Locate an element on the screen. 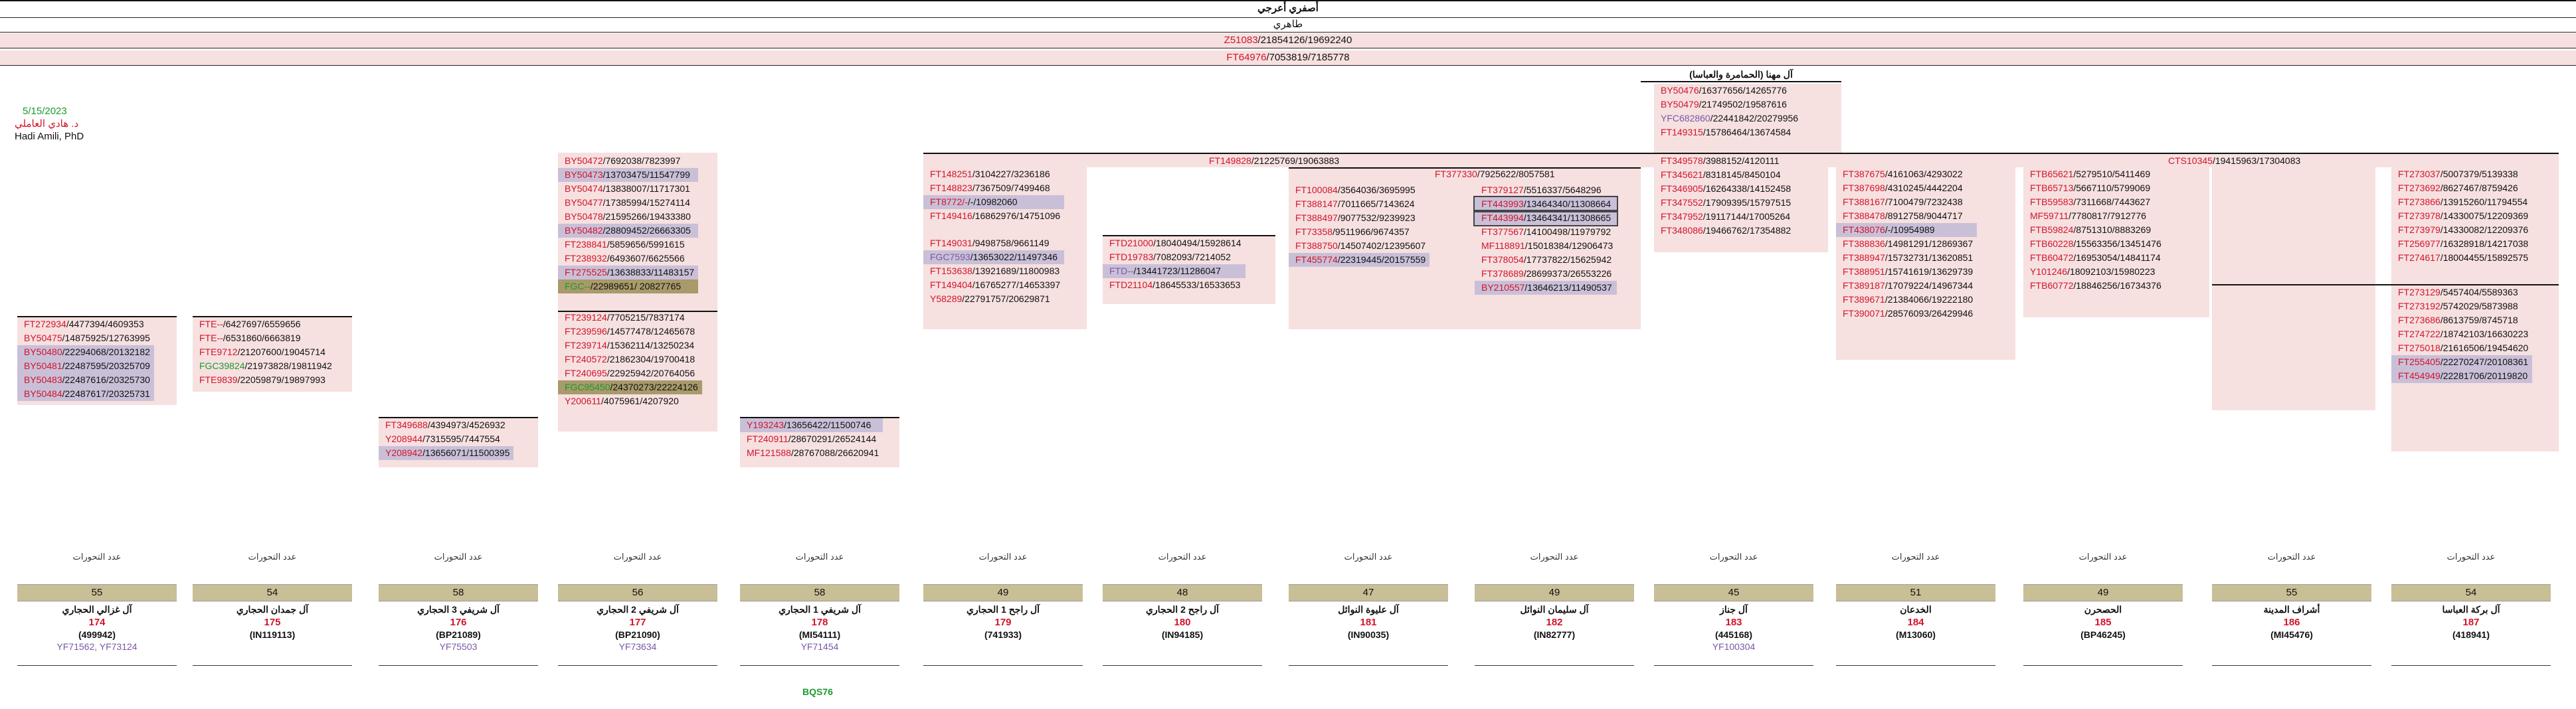  hap-nums: /21225769/19063883 is located at coordinates (1295, 160).